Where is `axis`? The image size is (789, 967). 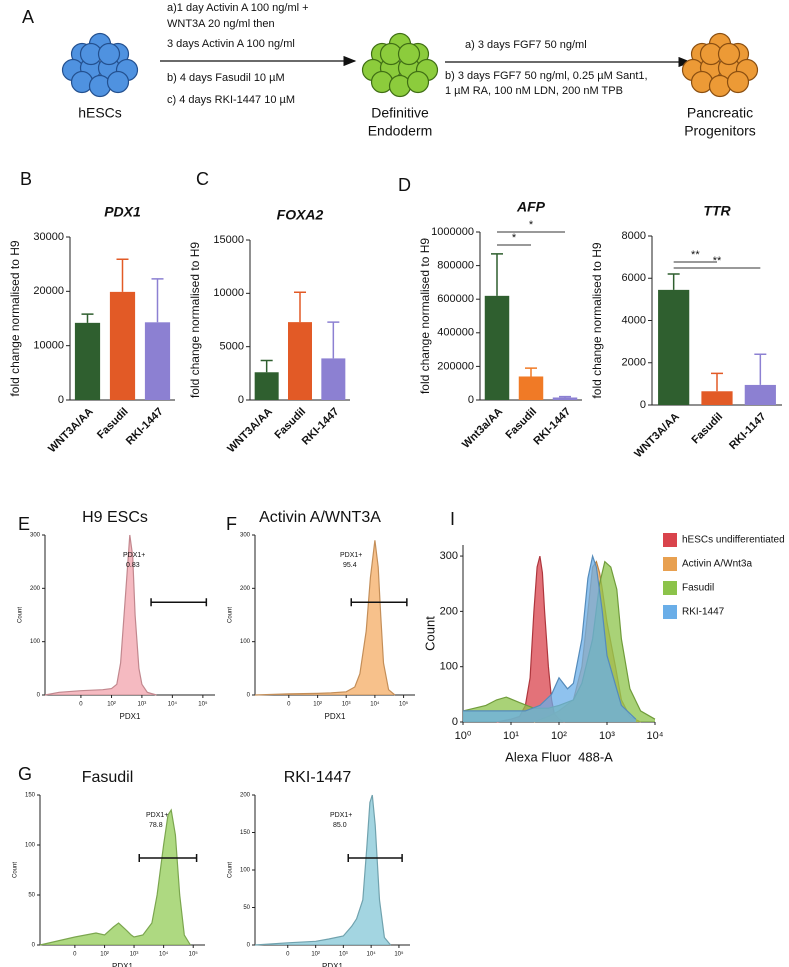 axis is located at coordinates (334, 615).